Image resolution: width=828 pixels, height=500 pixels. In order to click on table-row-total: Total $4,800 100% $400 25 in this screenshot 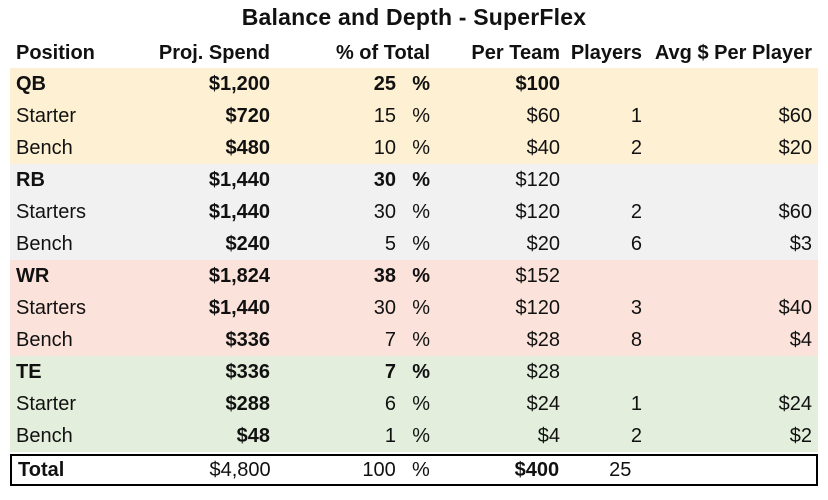, I will do `click(414, 470)`.